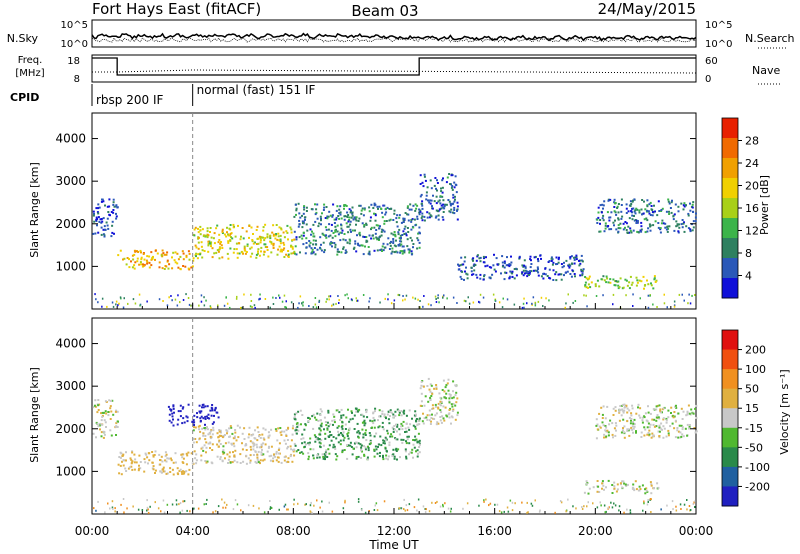 The width and height of the screenshot is (800, 554). Describe the element at coordinates (718, 25) in the screenshot. I see `noise-rtick-top: 10^5` at that location.